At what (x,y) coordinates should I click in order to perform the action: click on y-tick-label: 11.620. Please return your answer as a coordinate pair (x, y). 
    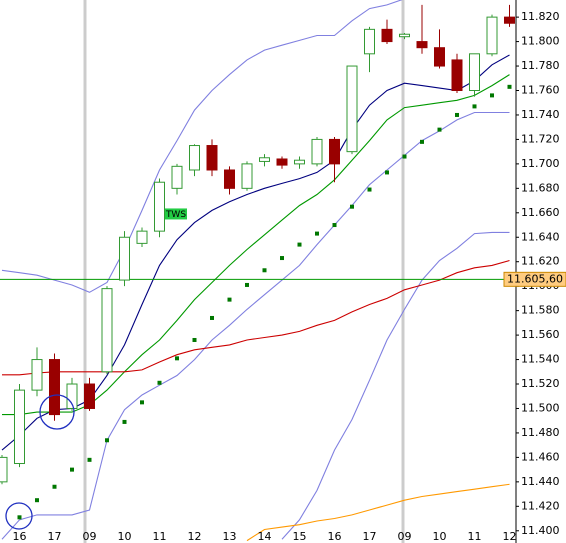
    Looking at the image, I should click on (540, 261).